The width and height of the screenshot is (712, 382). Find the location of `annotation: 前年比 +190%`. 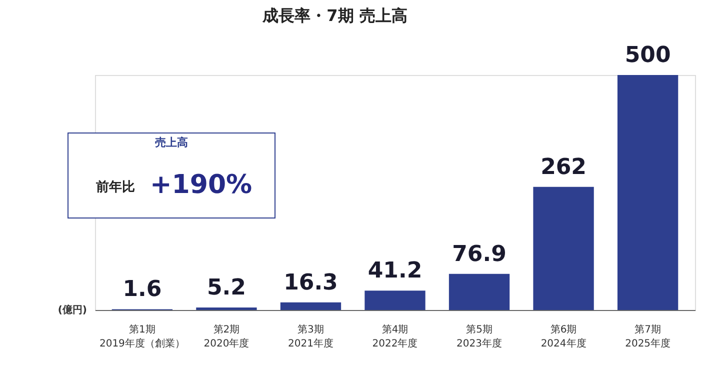

annotation: 前年比 +190% is located at coordinates (173, 185).